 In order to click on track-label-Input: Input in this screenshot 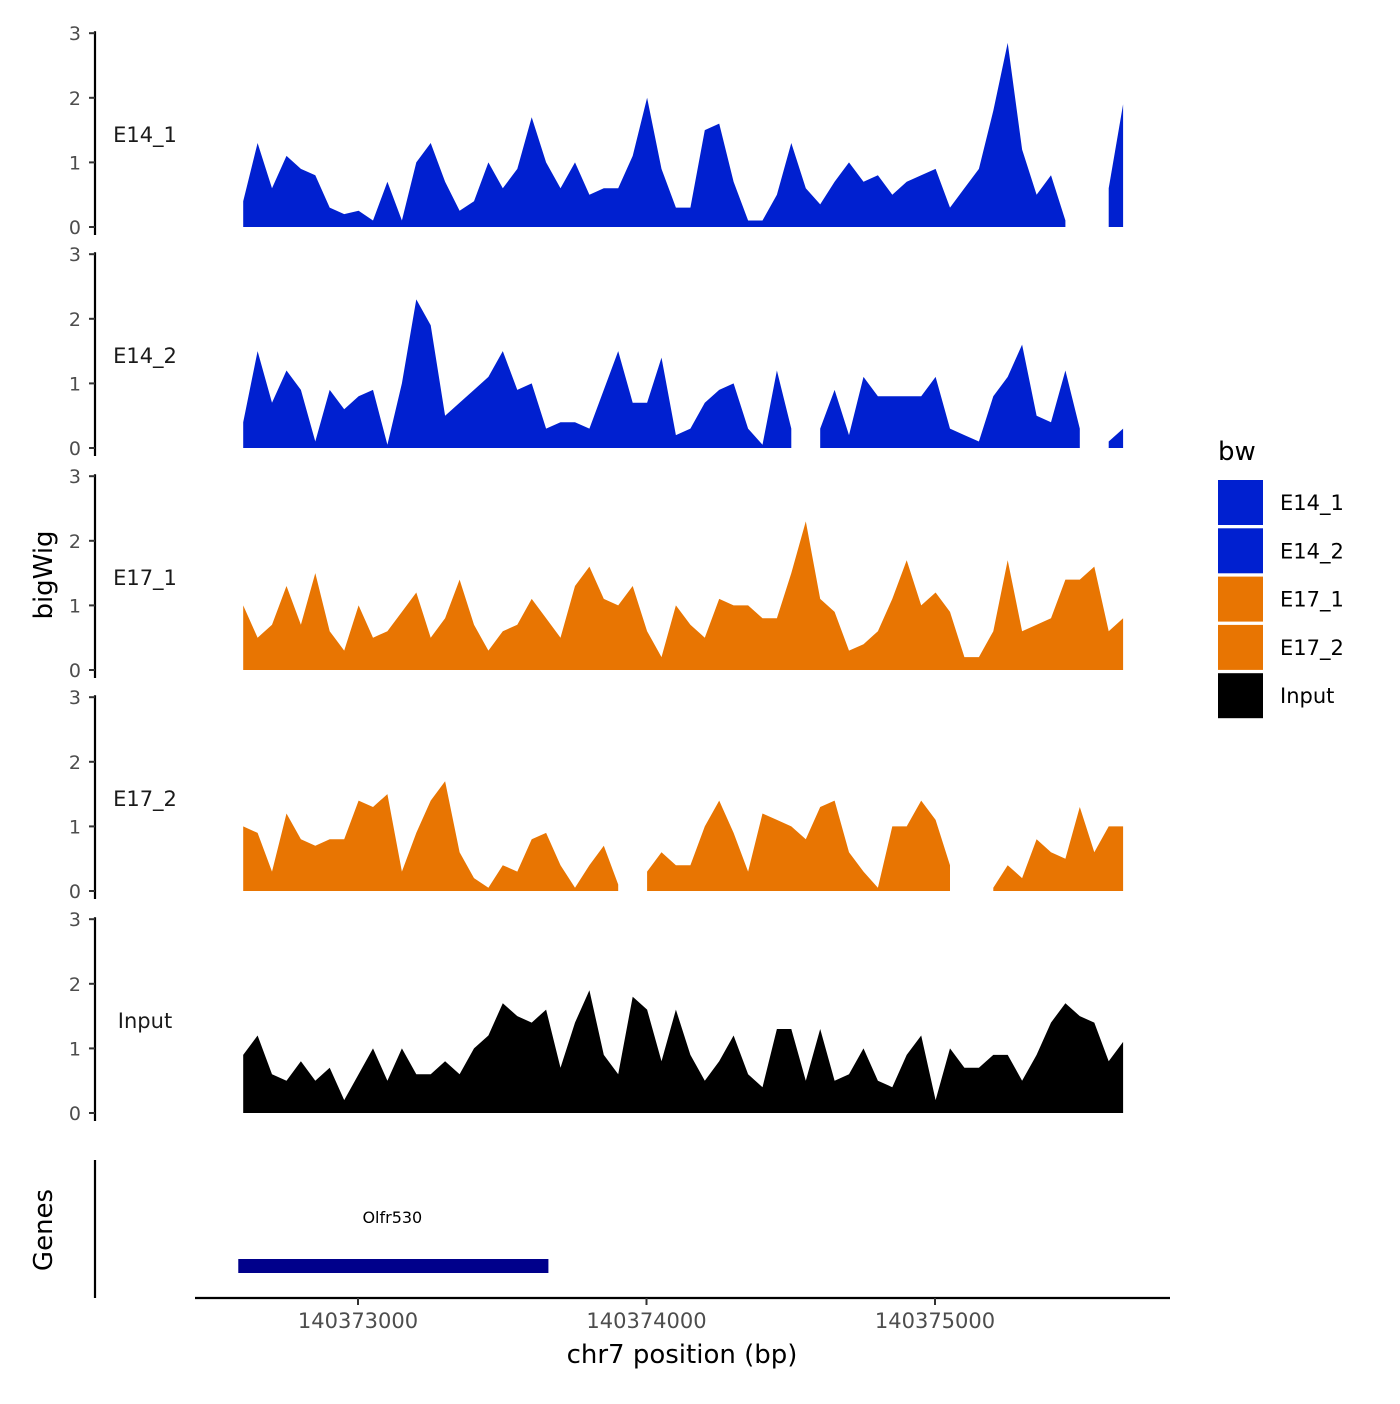, I will do `click(145, 1021)`.